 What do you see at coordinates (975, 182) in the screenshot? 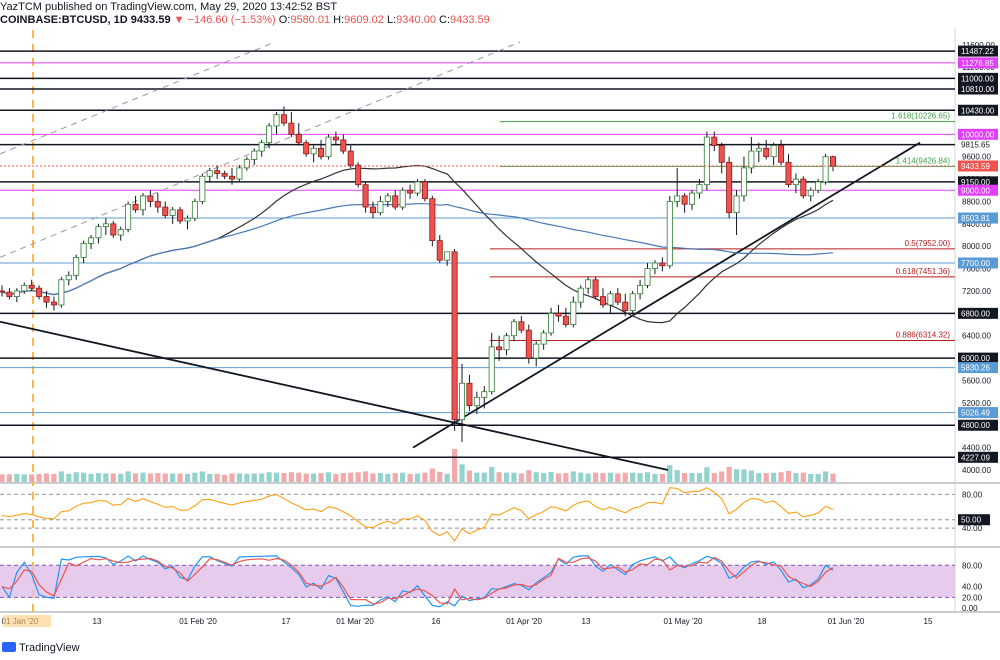
I see `level-label: 9150.00` at bounding box center [975, 182].